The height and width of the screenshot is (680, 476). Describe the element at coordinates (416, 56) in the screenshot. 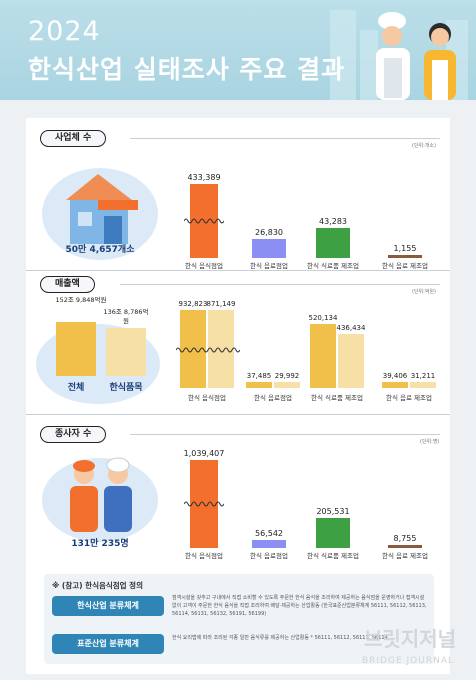

I see `chefs-illustration` at that location.